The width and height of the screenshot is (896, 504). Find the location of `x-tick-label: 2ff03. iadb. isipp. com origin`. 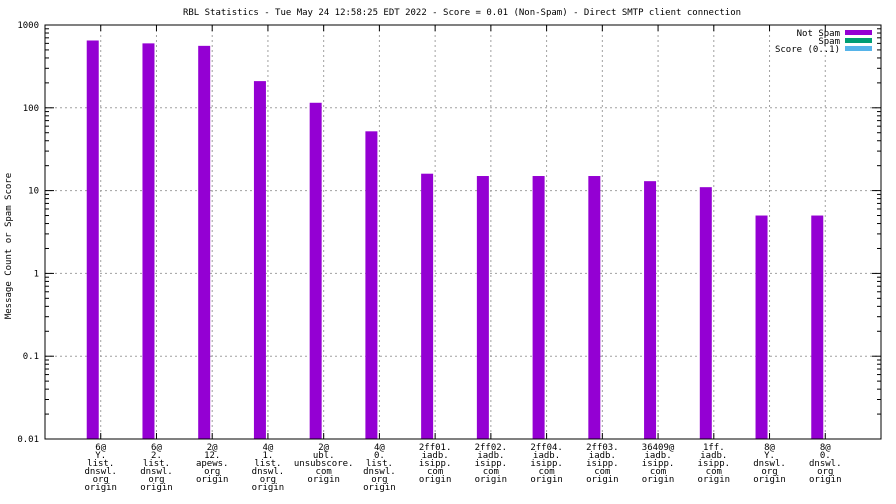

x-tick-label: 2ff03. iadb. isipp. com origin is located at coordinates (602, 464).